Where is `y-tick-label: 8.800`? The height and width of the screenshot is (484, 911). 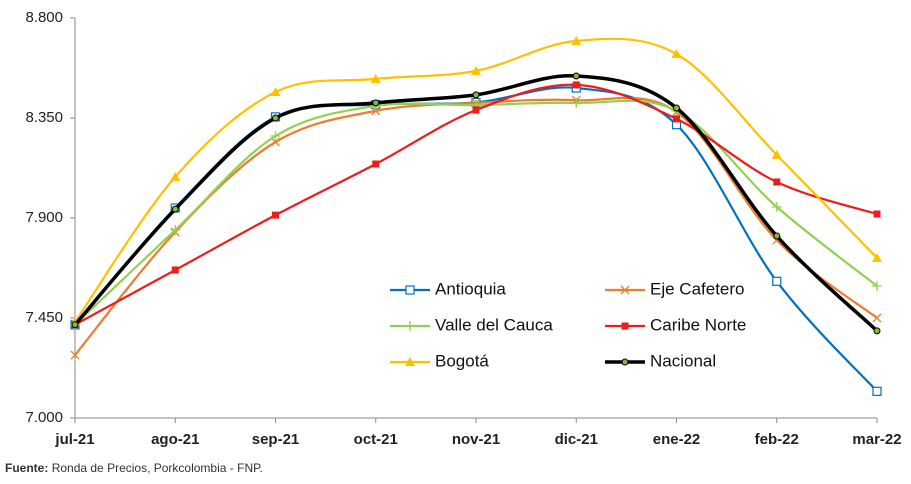
y-tick-label: 8.800 is located at coordinates (44, 17).